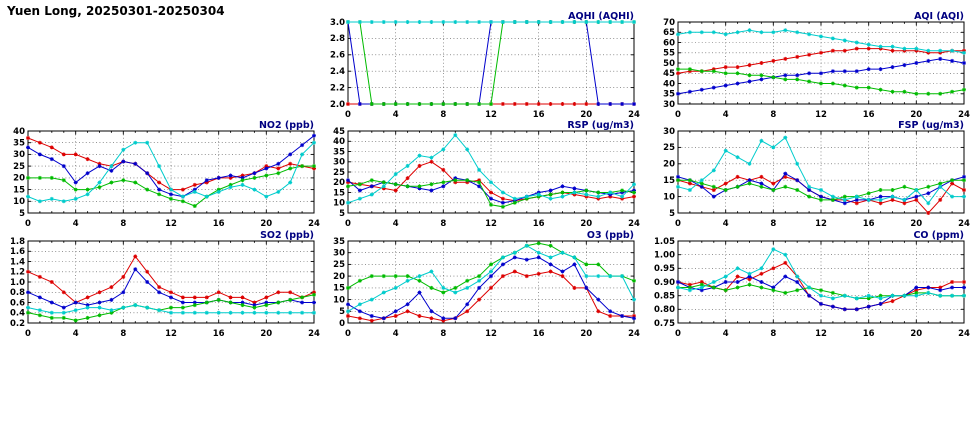 The width and height of the screenshot is (975, 447). I want to click on svg-text: 1.2, so click(17, 273).